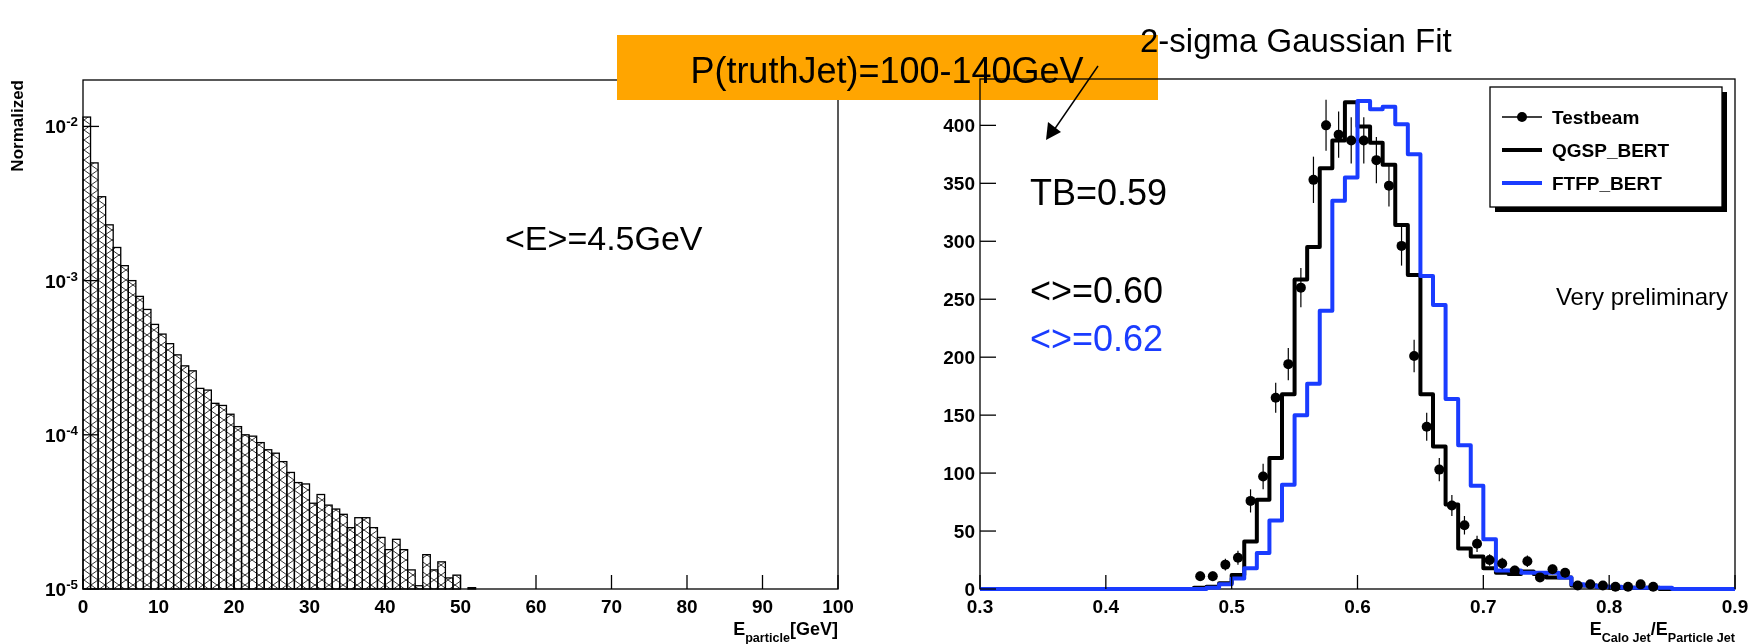 This screenshot has height=644, width=1758. Describe the element at coordinates (536, 606) in the screenshot. I see `x-tick-label: 60` at that location.